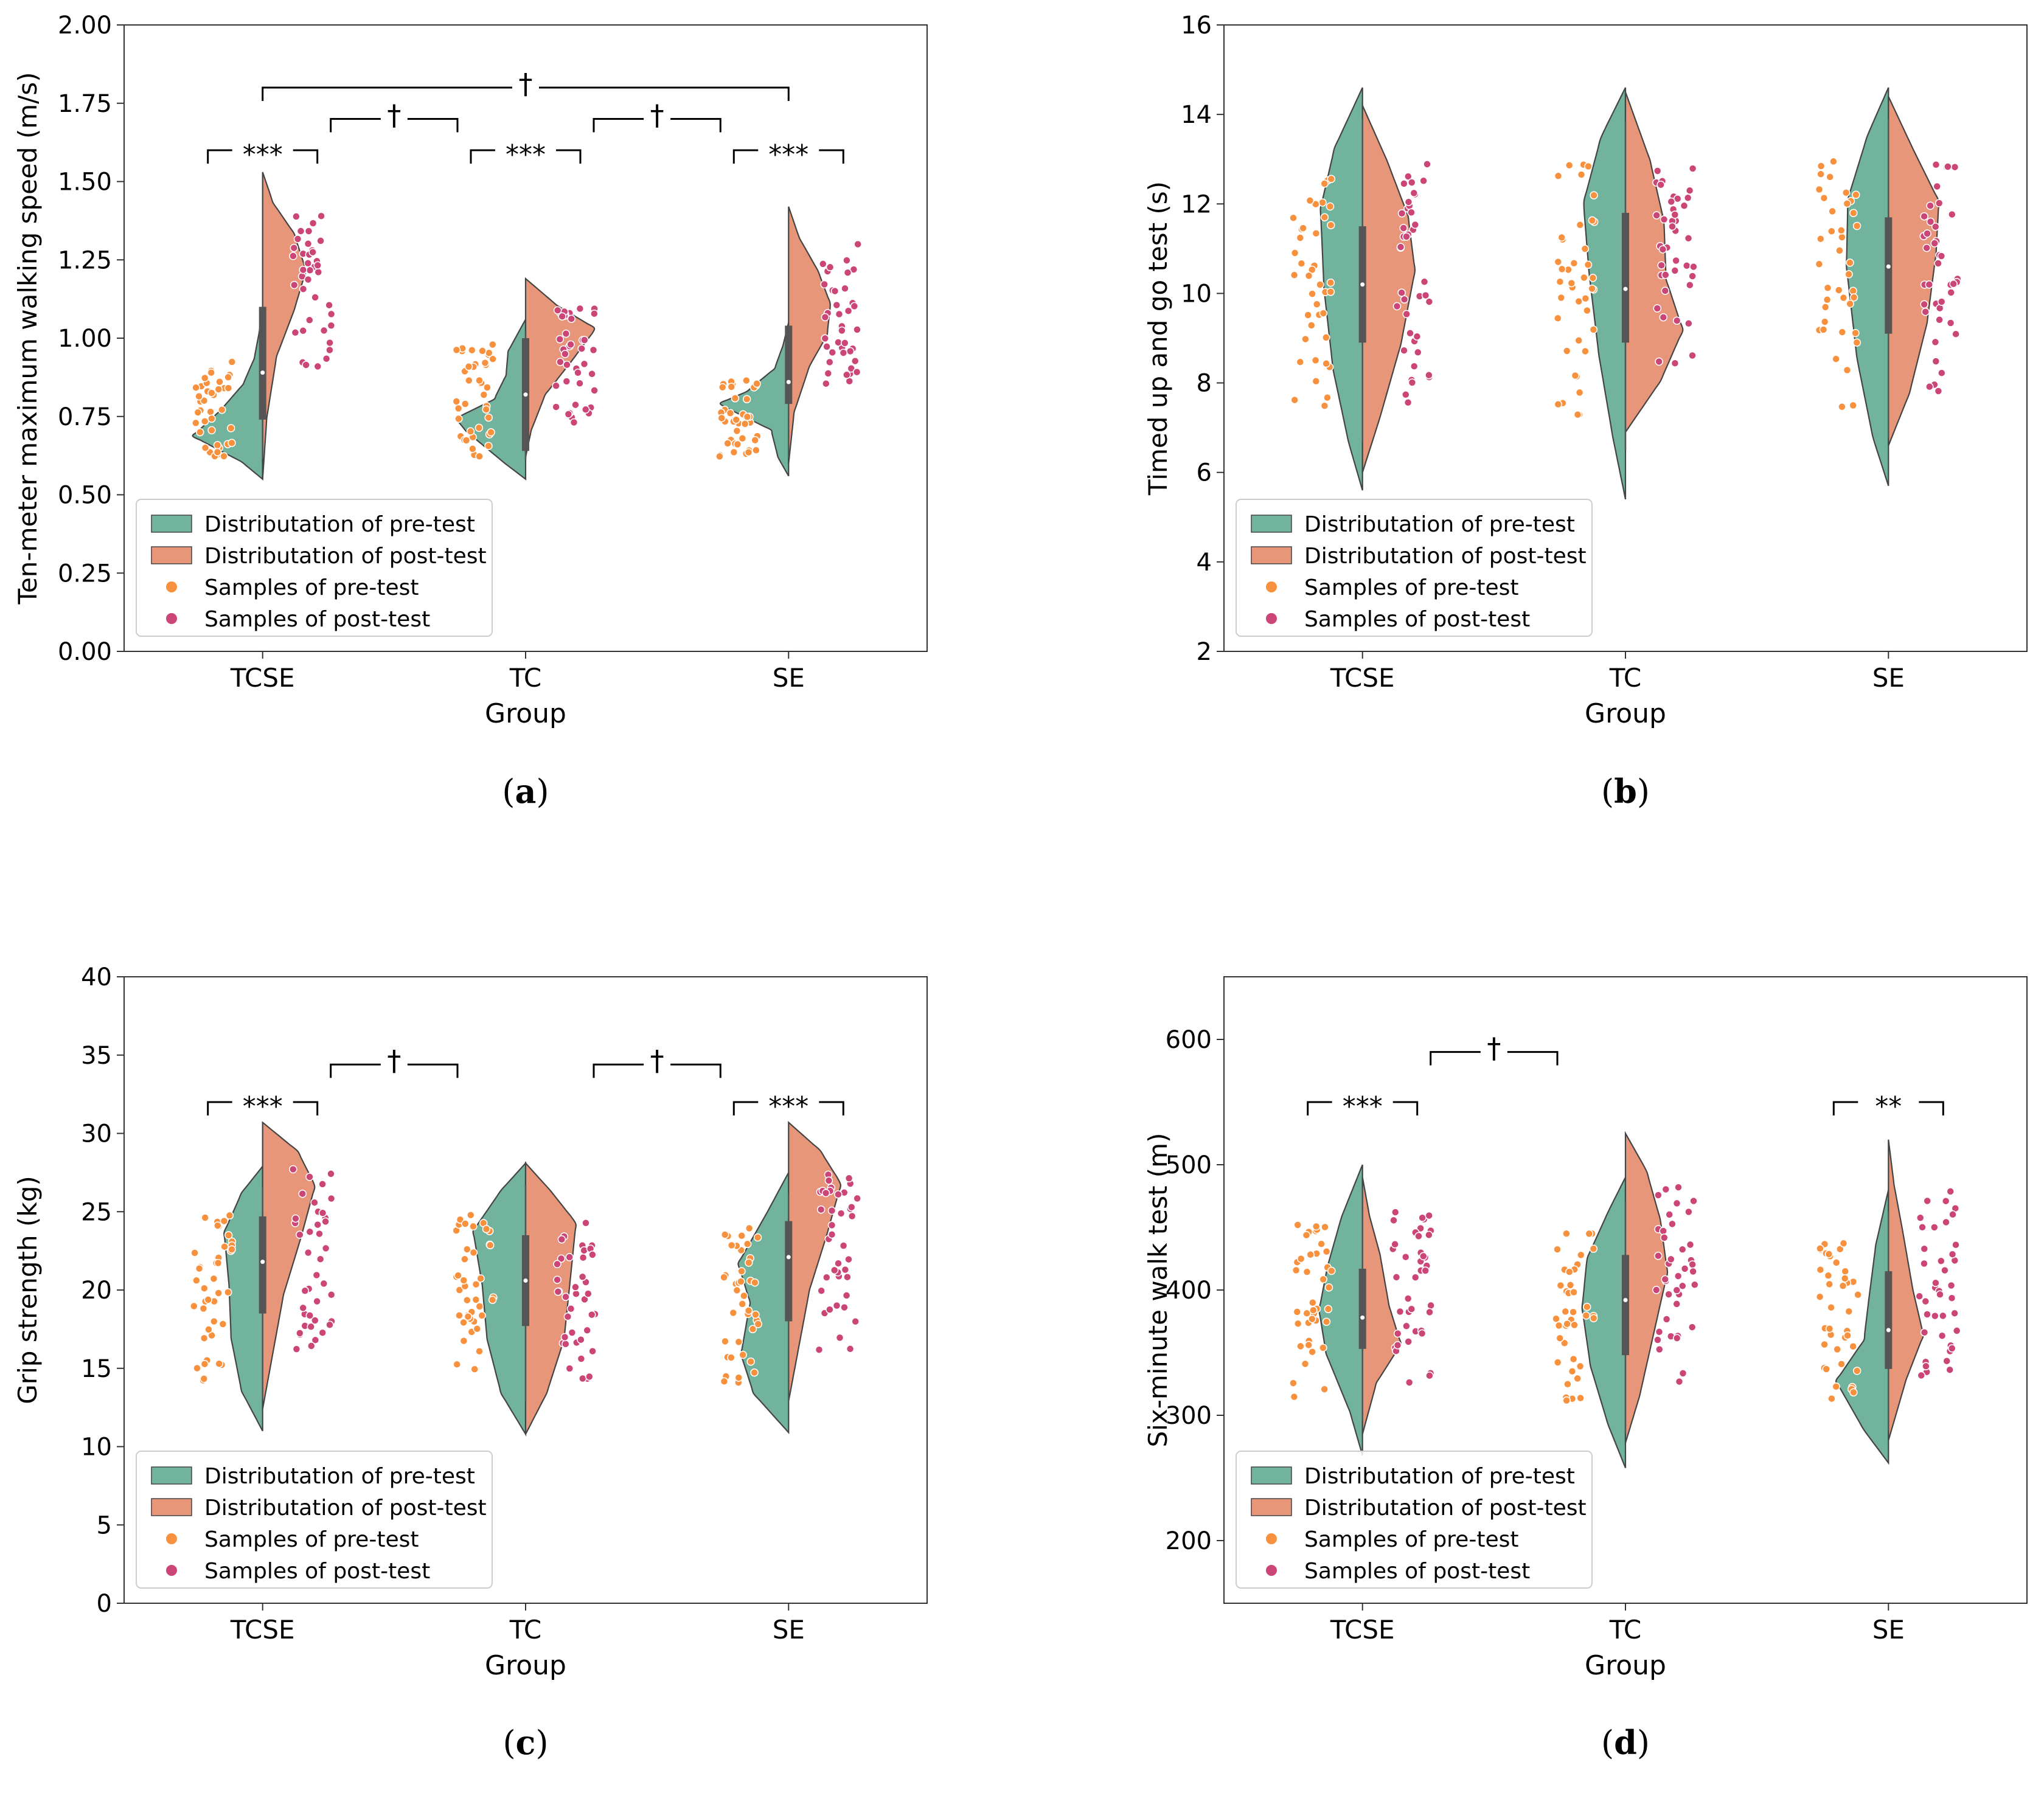 The width and height of the screenshot is (2044, 1793). I want to click on legend-samp-post-swatch, so click(1271, 1570).